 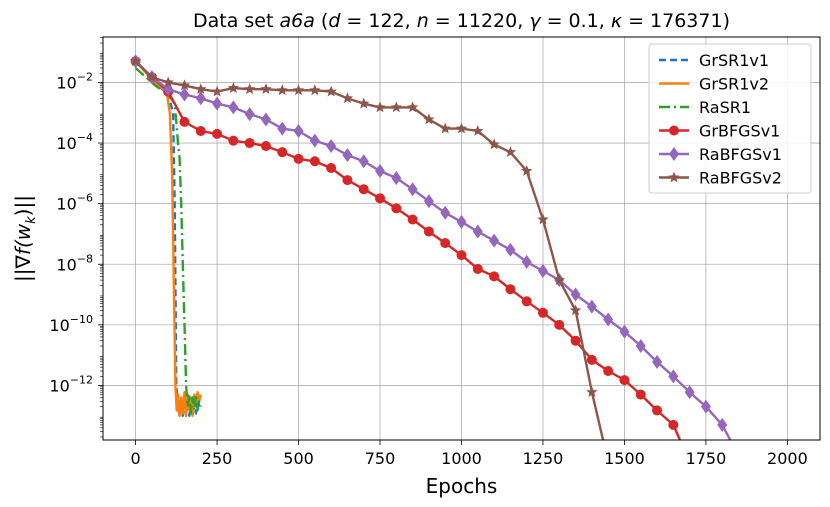 I want to click on legend-item-GrSR1v2: GrSR1v2, so click(x=714, y=84).